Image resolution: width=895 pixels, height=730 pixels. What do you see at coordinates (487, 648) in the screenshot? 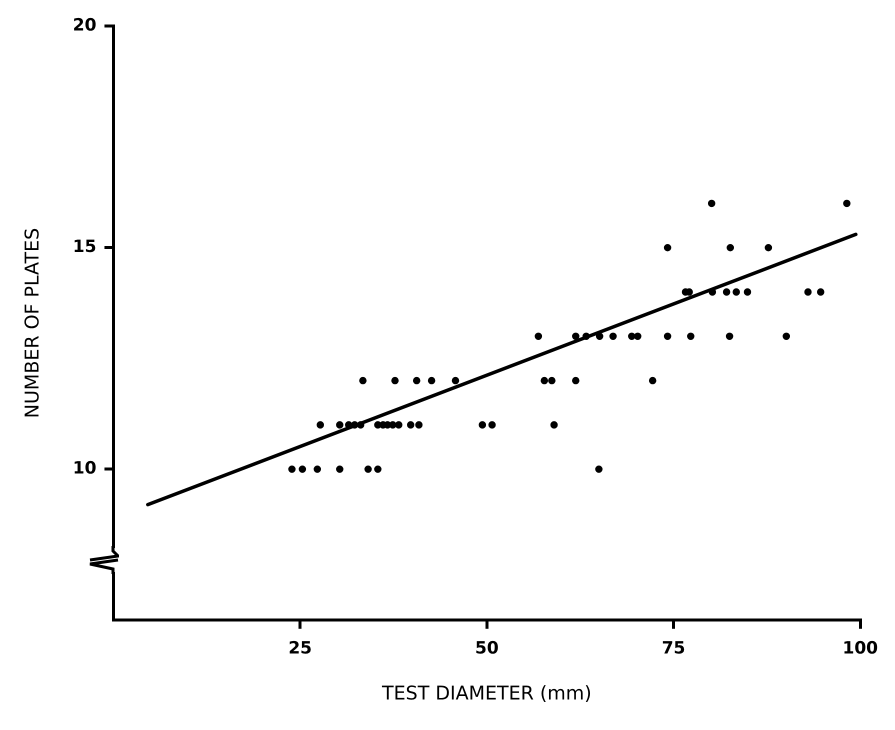
I see `x-tick-label: 50` at bounding box center [487, 648].